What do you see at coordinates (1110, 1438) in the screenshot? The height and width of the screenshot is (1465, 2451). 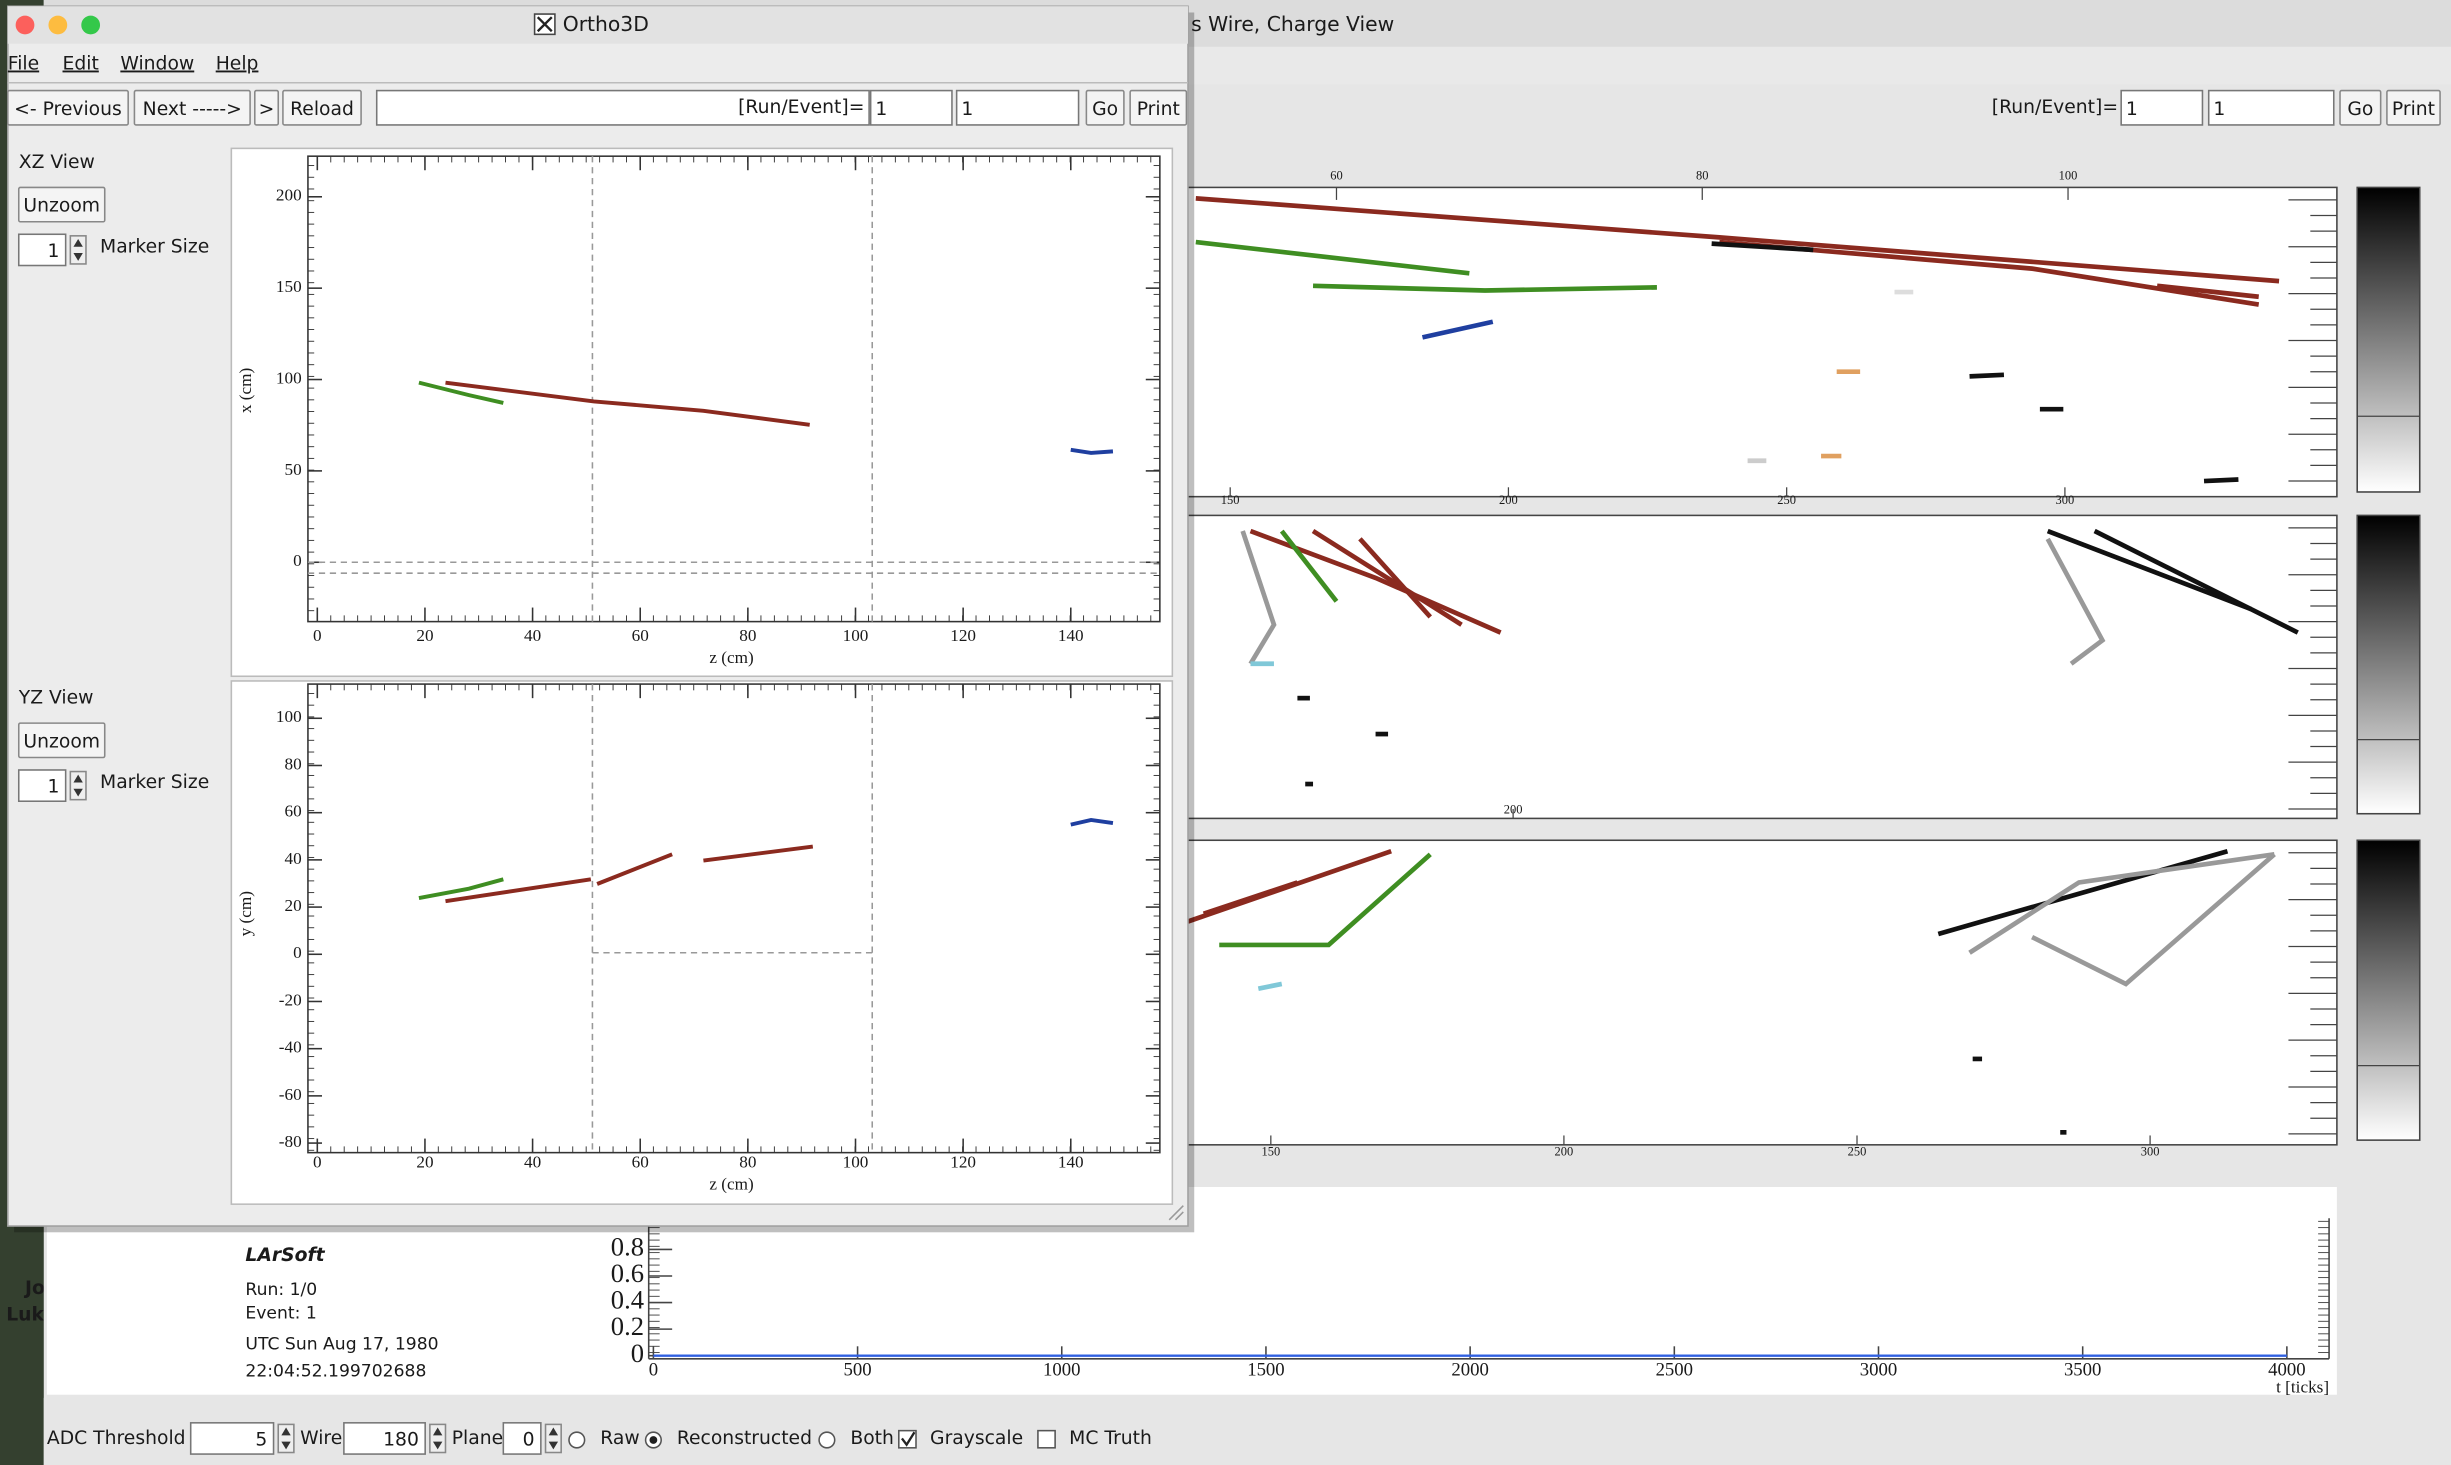 I see `checkbox-label: MC Truth` at bounding box center [1110, 1438].